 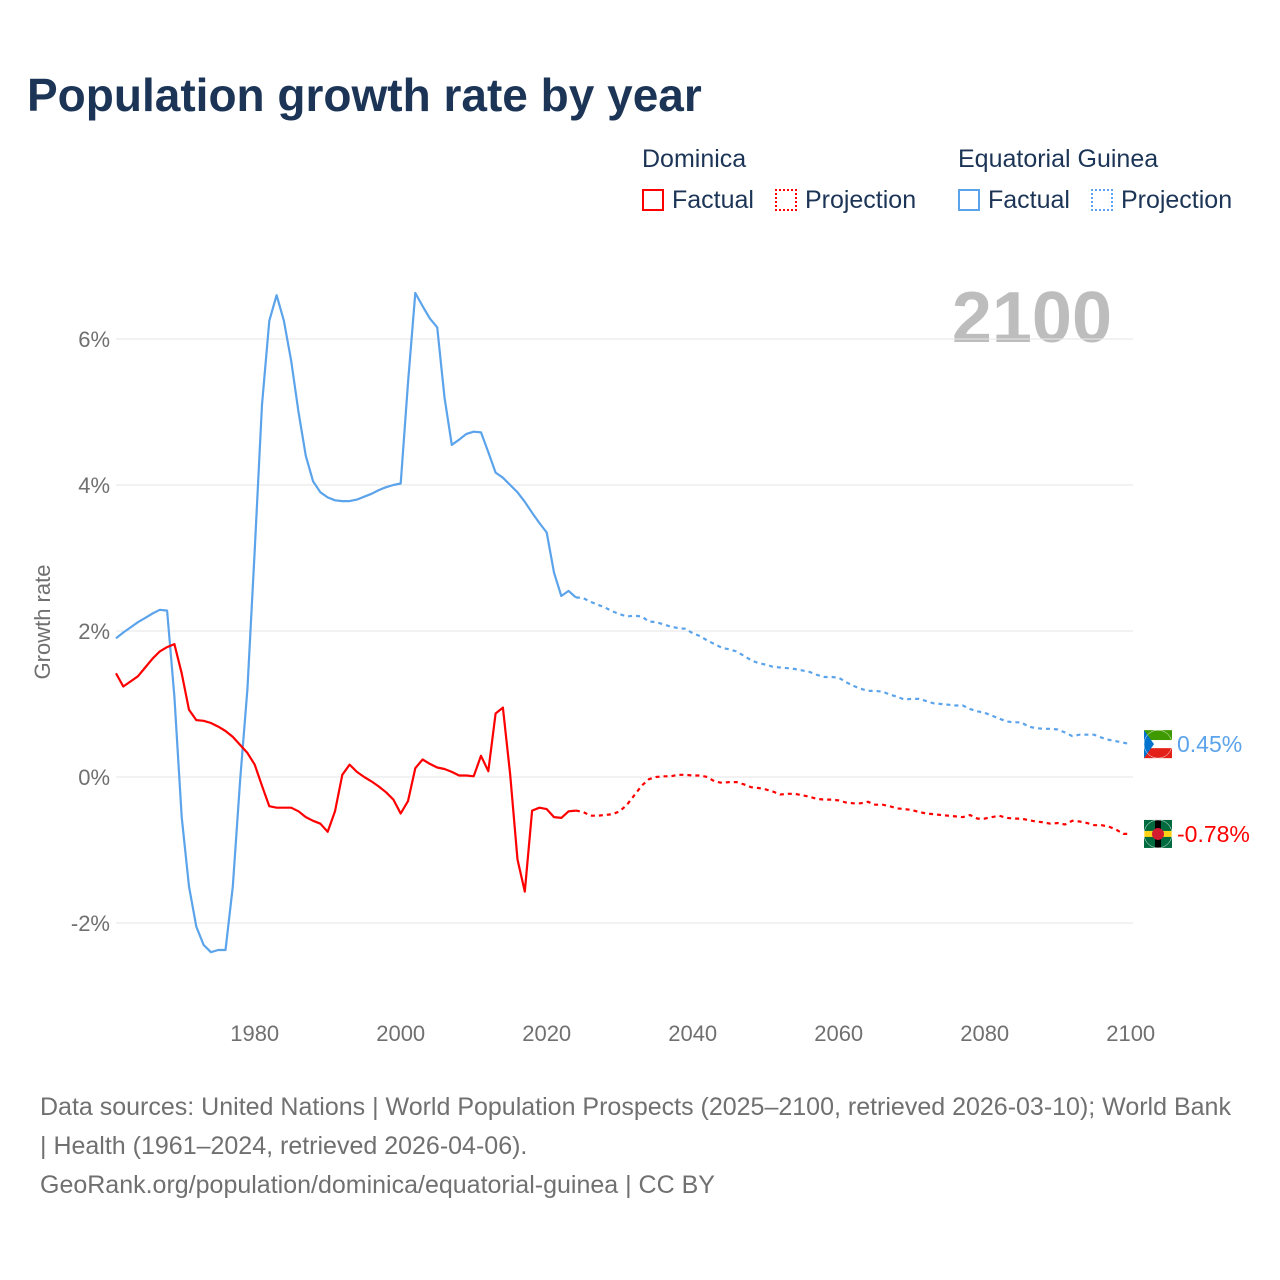 What do you see at coordinates (364, 95) in the screenshot?
I see `chart-title: Population growth rate by year` at bounding box center [364, 95].